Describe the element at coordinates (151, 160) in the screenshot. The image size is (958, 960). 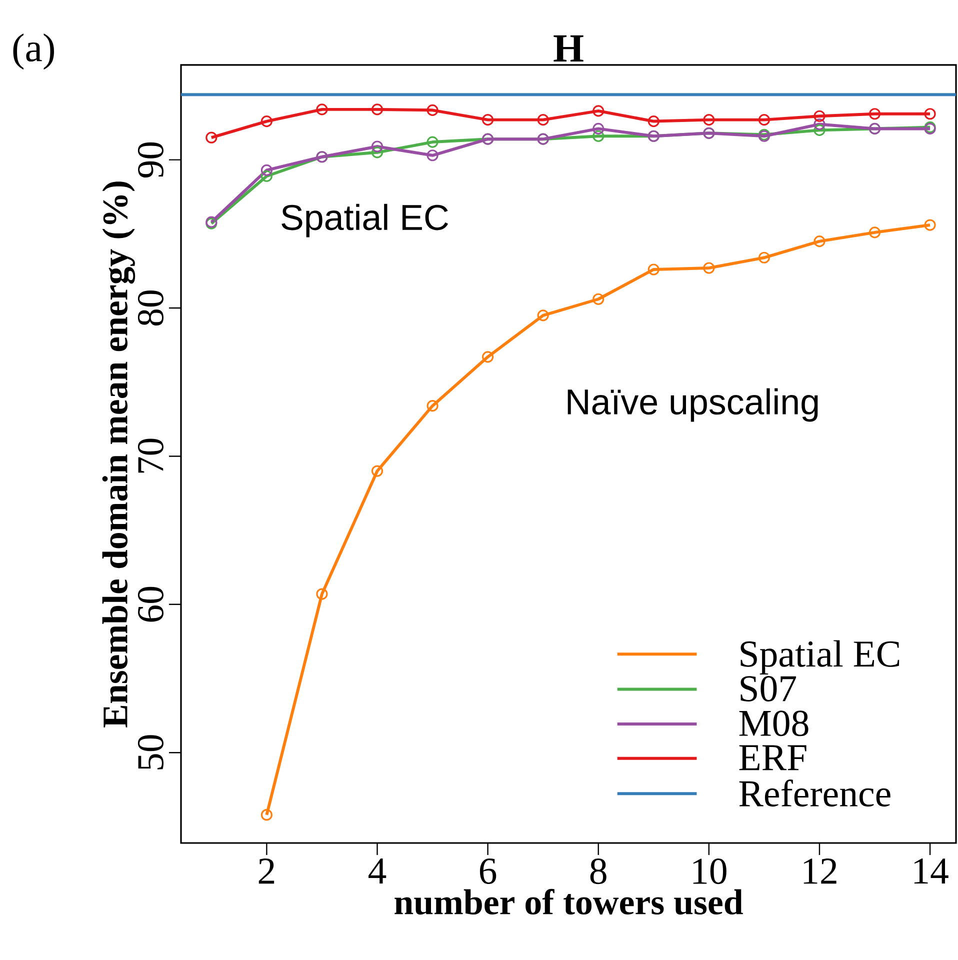
I see `y-tick-label: 90` at that location.